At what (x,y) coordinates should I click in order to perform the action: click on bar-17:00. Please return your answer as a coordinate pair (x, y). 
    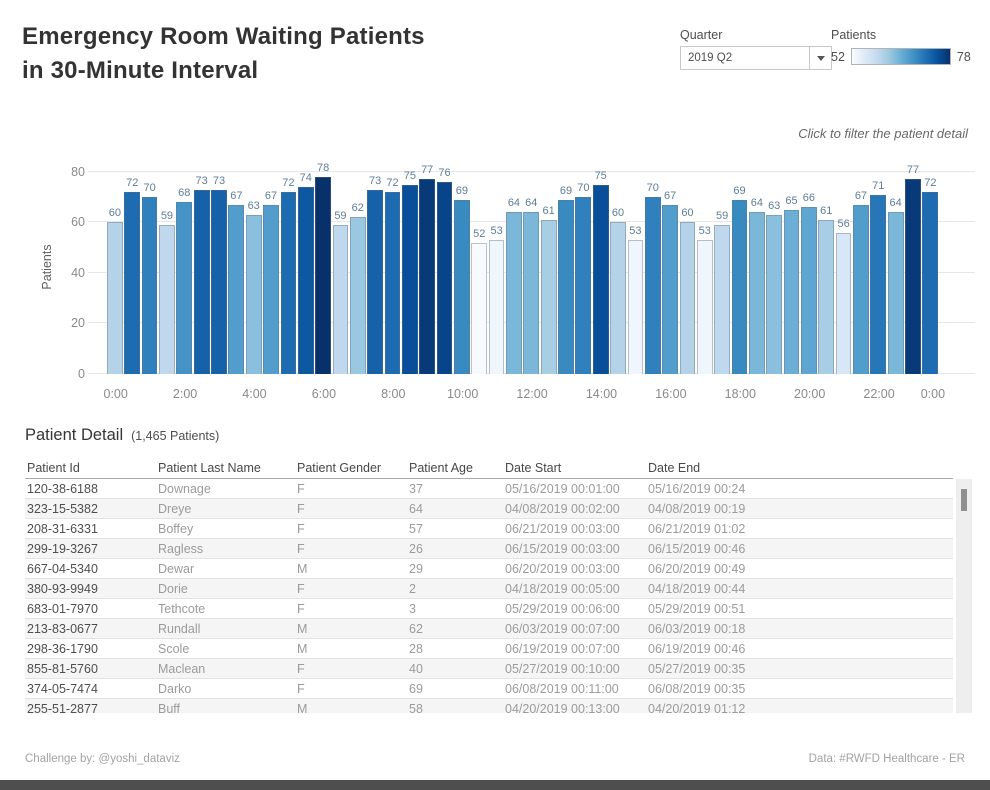
    Looking at the image, I should click on (704, 307).